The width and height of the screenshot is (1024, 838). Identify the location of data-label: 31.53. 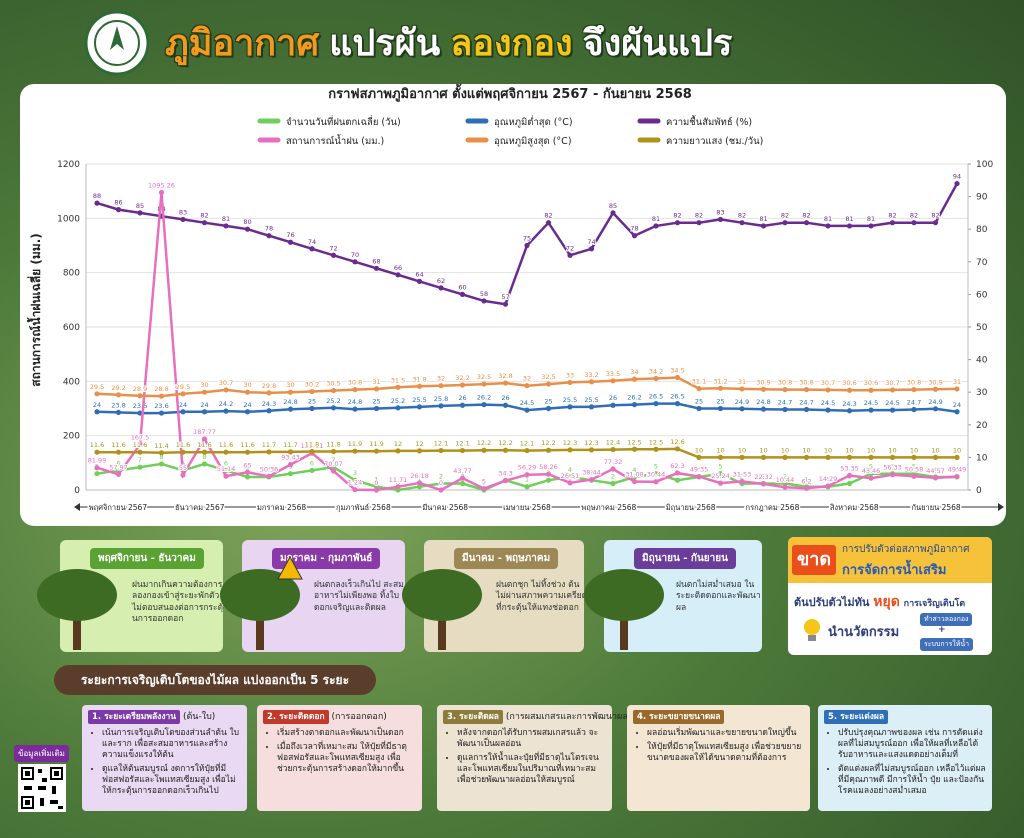
(742, 474).